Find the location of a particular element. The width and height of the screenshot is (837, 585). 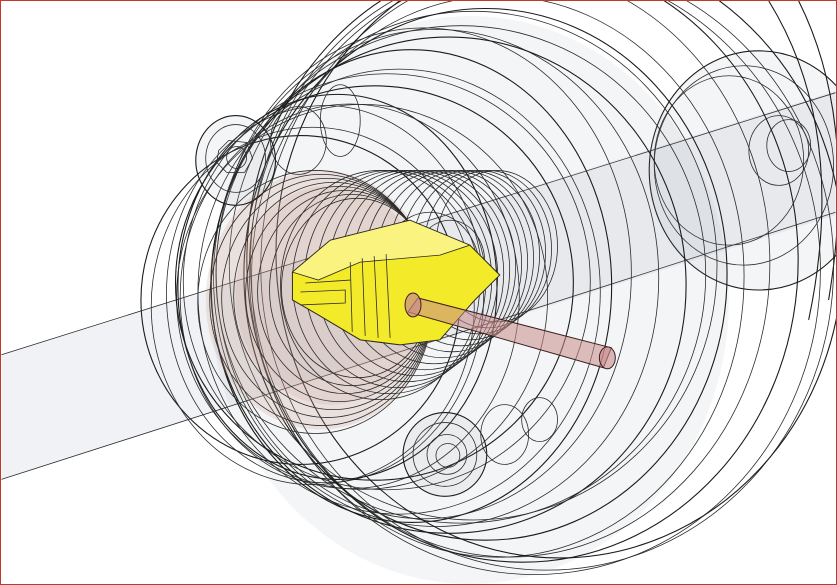

bolt-upper is located at coordinates (278, 145).